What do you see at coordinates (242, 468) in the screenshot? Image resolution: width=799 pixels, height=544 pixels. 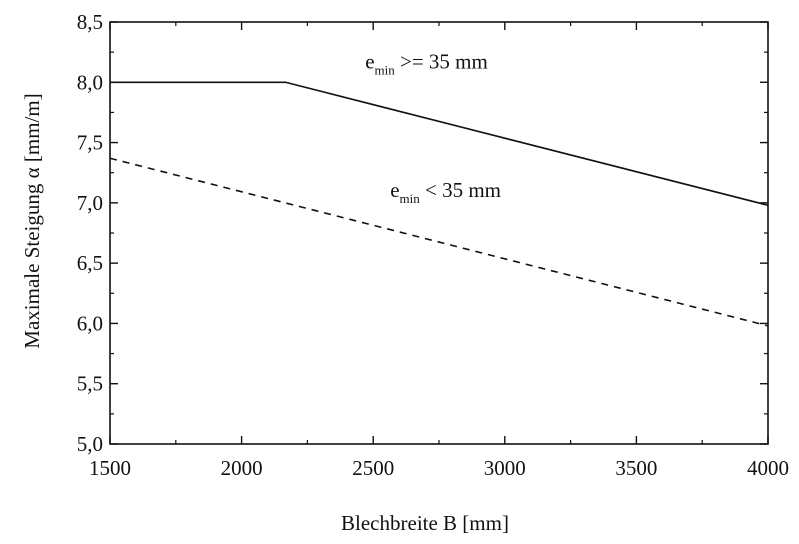 I see `x-tick-label: 2000` at bounding box center [242, 468].